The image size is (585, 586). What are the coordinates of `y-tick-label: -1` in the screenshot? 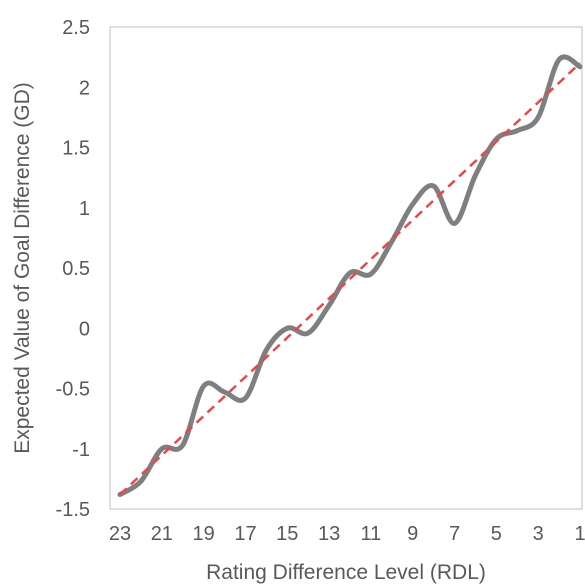 It's located at (81, 450).